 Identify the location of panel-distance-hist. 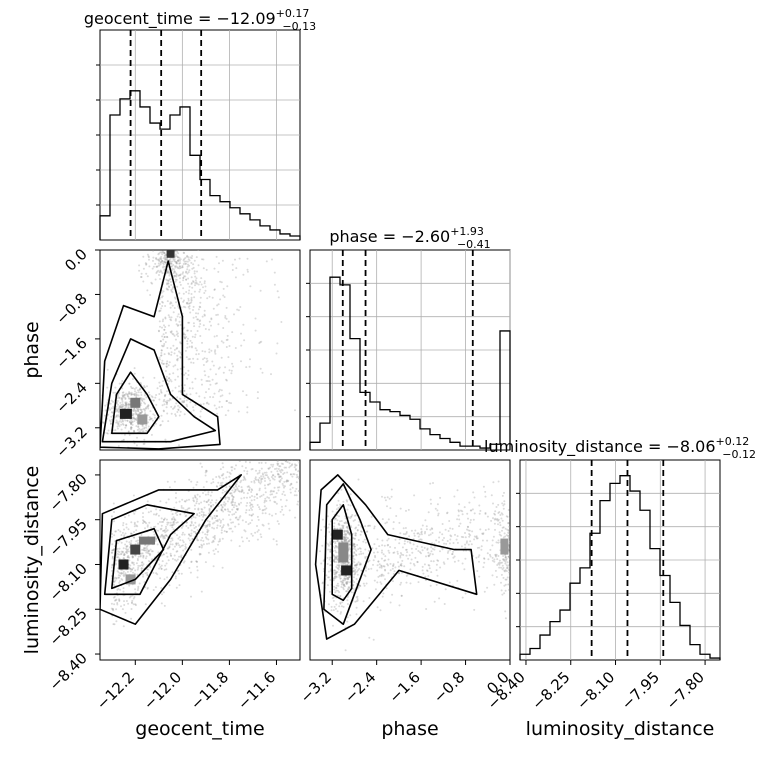
(618, 560).